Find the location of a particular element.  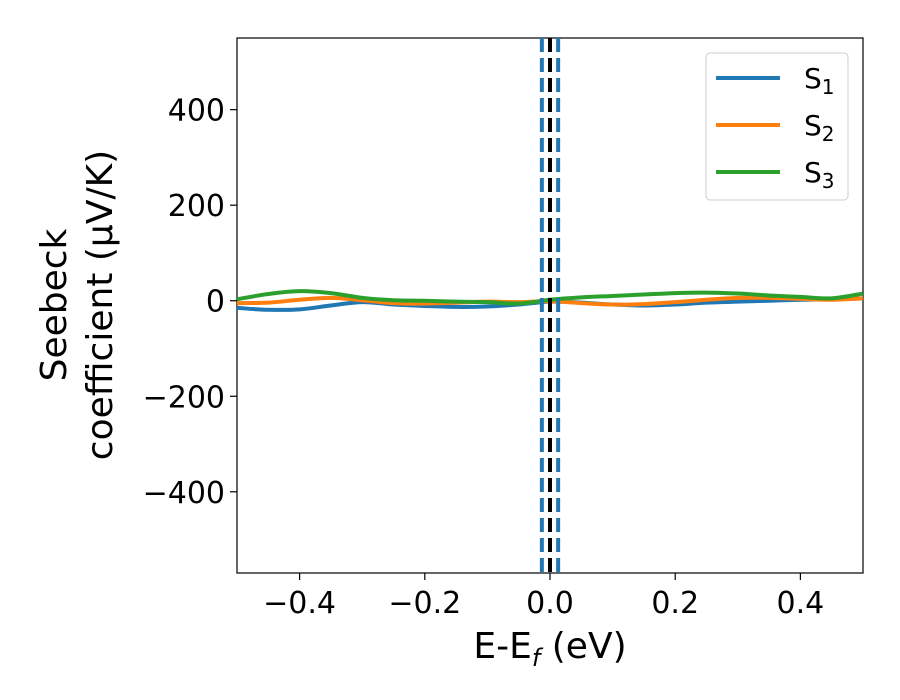

legend-label-s2: S2 is located at coordinates (819, 127).